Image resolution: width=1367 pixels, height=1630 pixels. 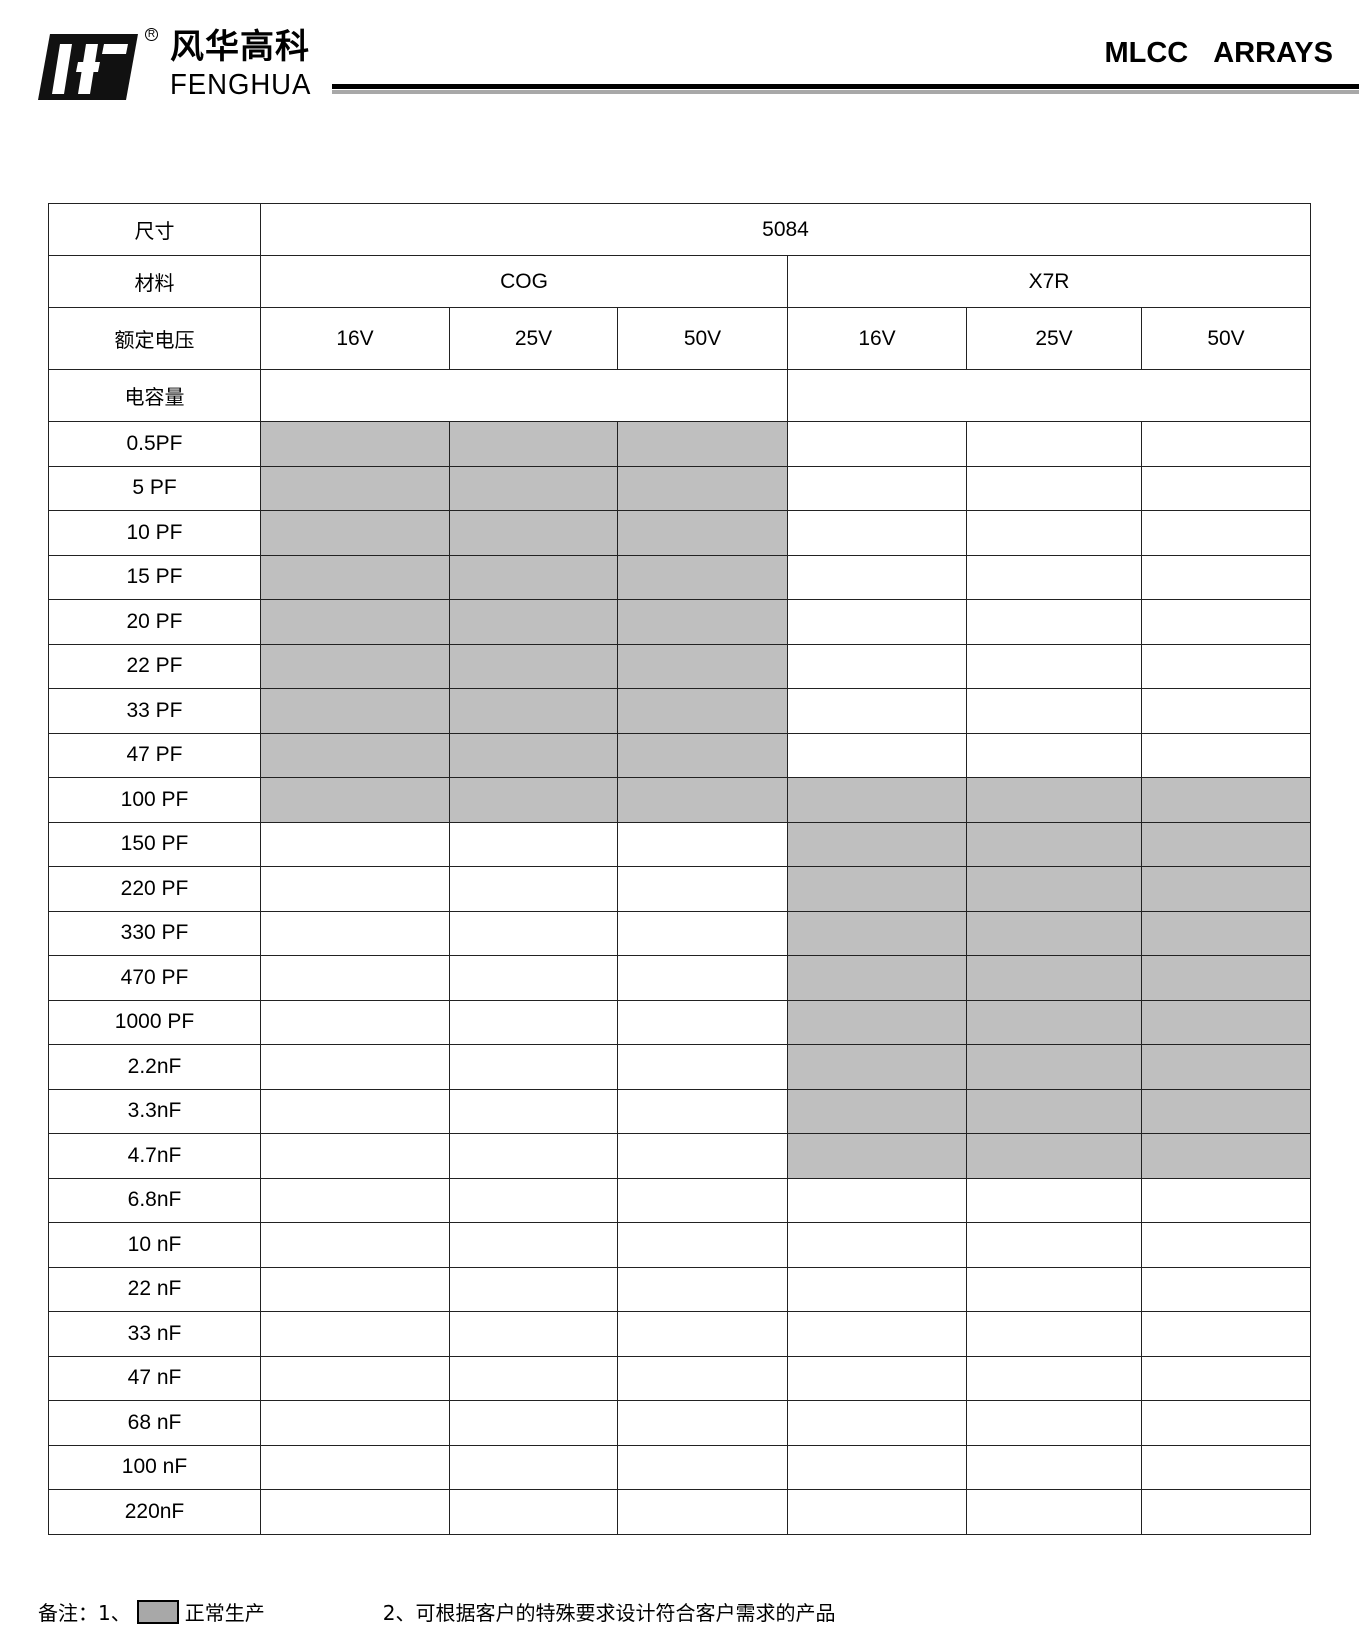 I want to click on capacitance-value: 22 PF, so click(x=154, y=666).